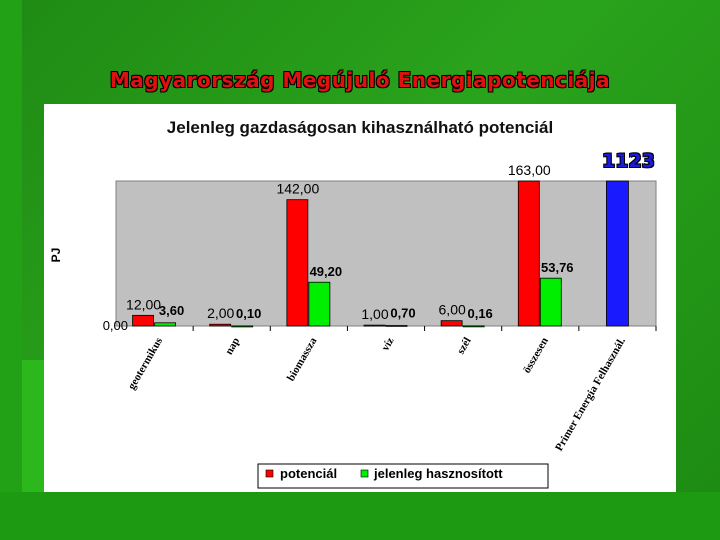  Describe the element at coordinates (146, 363) in the screenshot. I see `x-tick-label: geotermikus` at that location.